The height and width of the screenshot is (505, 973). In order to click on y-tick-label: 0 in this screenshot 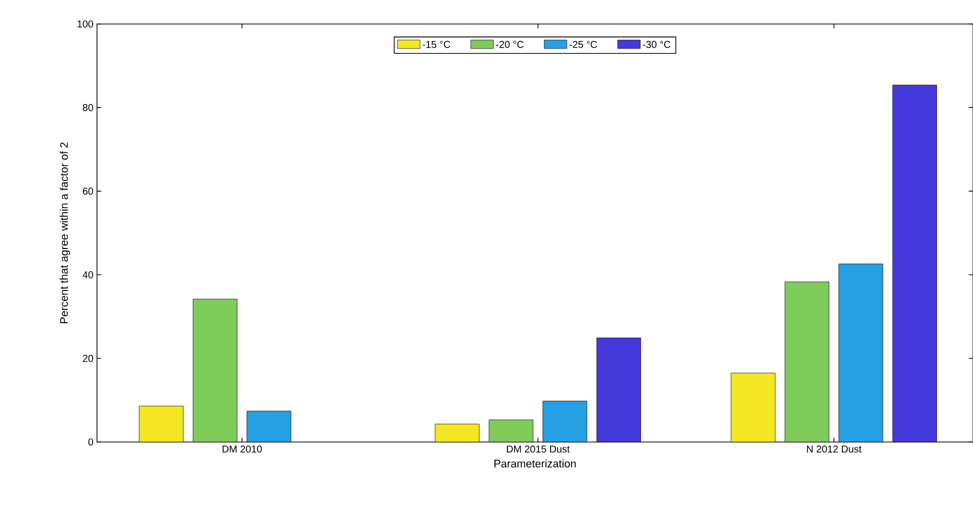, I will do `click(91, 442)`.